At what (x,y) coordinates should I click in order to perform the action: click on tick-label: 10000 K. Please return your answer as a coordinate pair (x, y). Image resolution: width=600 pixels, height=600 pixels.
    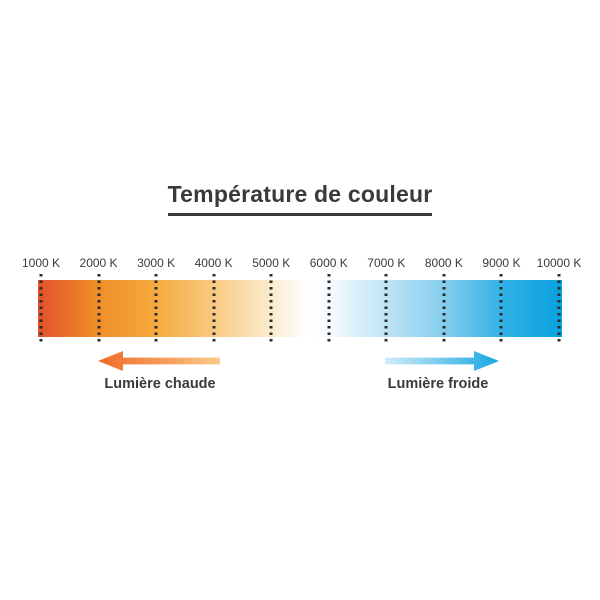
    Looking at the image, I should click on (559, 263).